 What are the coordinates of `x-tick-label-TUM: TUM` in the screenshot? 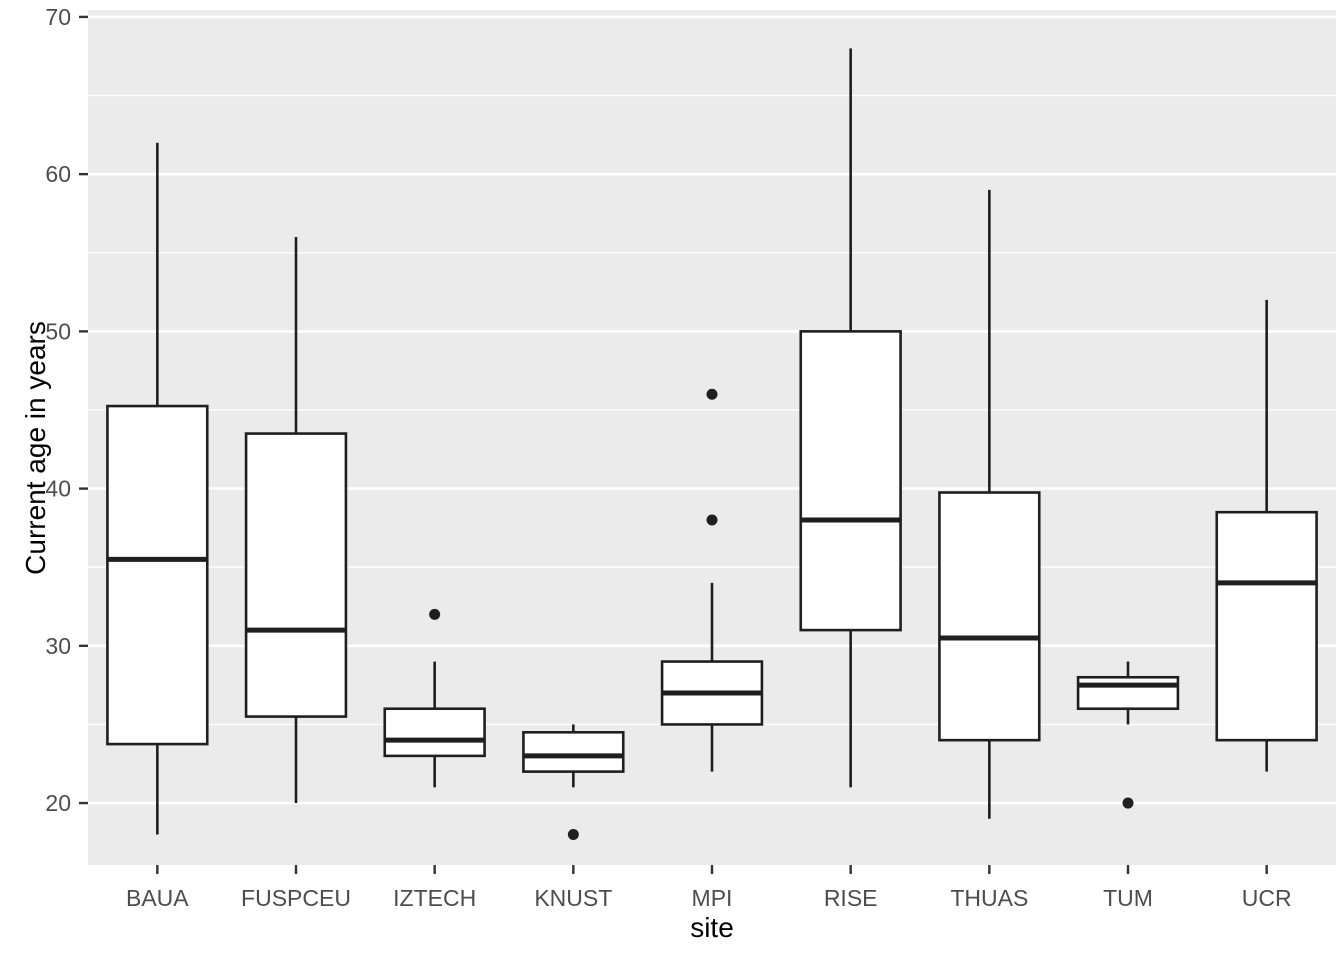 It's located at (1128, 898).